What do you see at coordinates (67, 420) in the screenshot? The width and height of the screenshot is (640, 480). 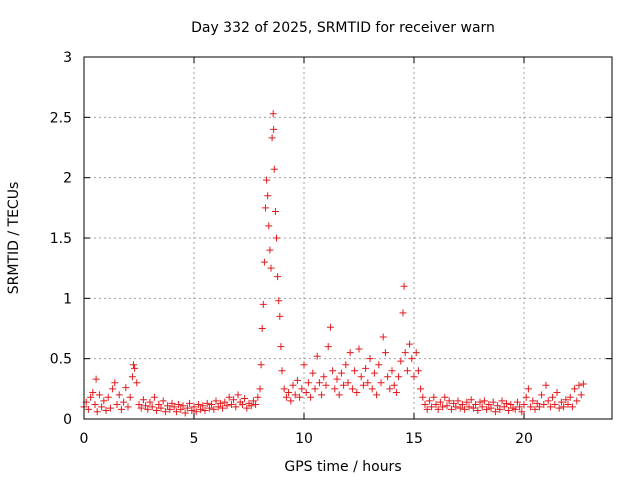 I see `y-tick-label: 0` at bounding box center [67, 420].